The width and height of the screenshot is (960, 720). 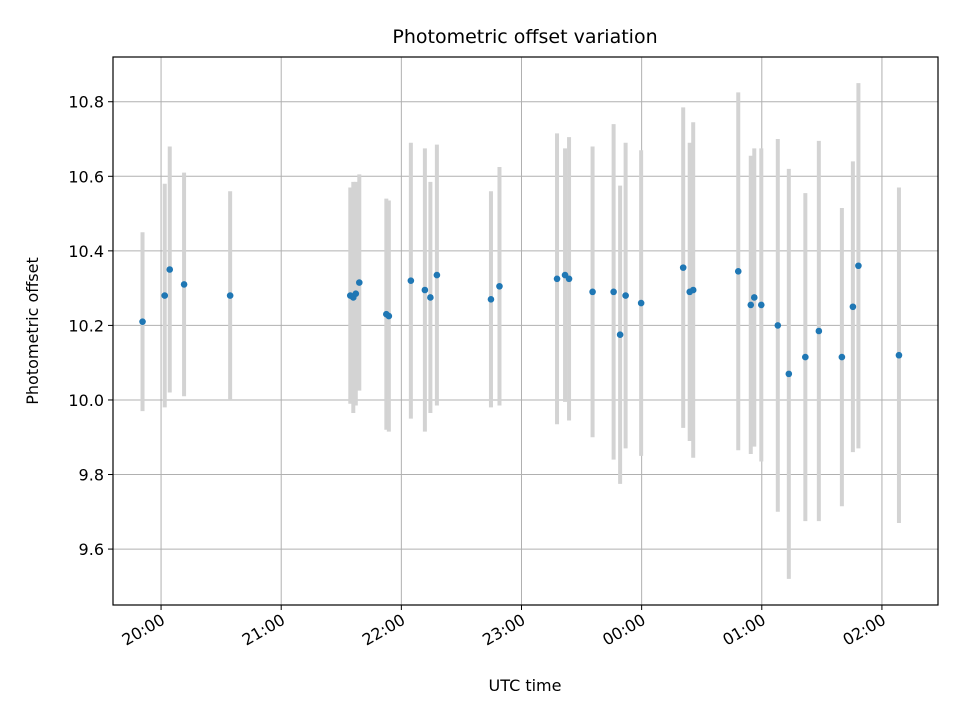 I want to click on y-axis: 9.6 9.8 10.0 10.2 10.4 10.6 10.8, so click(x=90, y=326).